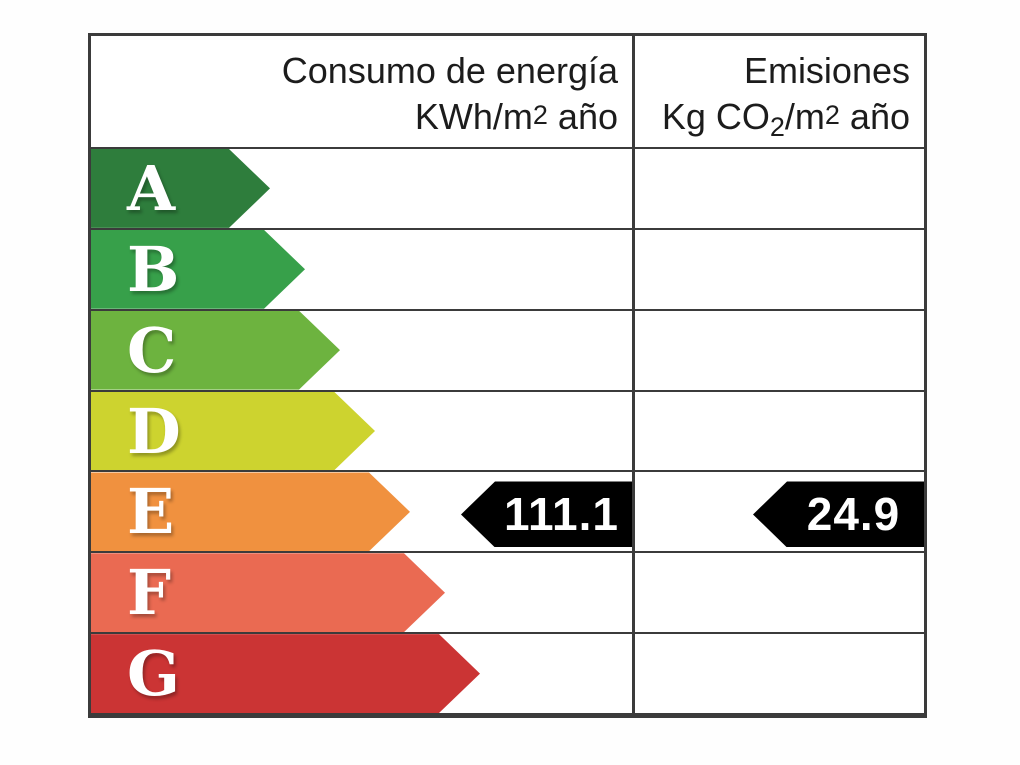 The height and width of the screenshot is (765, 1020). I want to click on rating-row-g: G, so click(507, 675).